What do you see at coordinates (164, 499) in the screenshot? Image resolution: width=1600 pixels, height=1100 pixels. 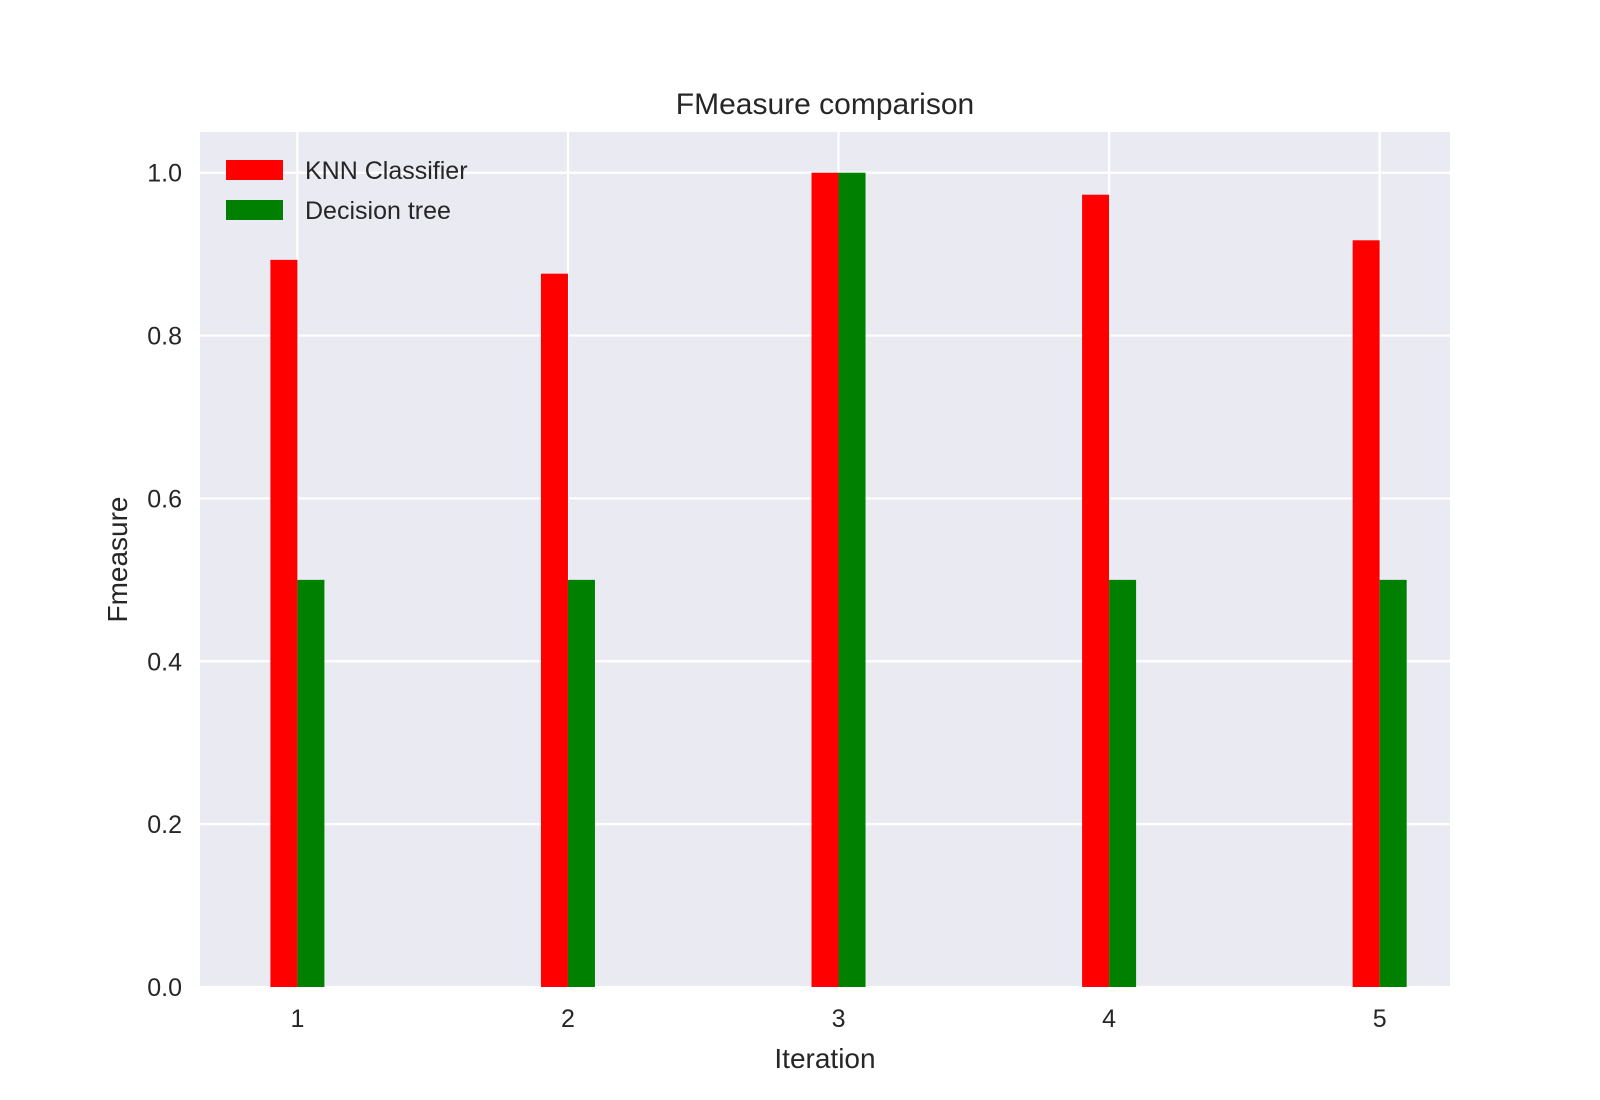 I see `y-tick-label: 0.6` at bounding box center [164, 499].